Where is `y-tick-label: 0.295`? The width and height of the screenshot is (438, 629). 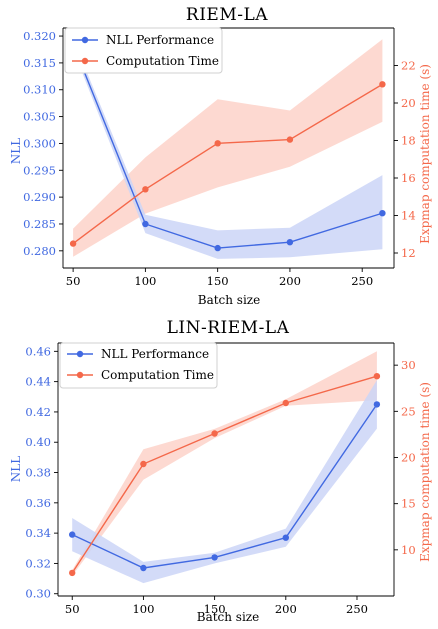
y-tick-label: 0.295 is located at coordinates (39, 170).